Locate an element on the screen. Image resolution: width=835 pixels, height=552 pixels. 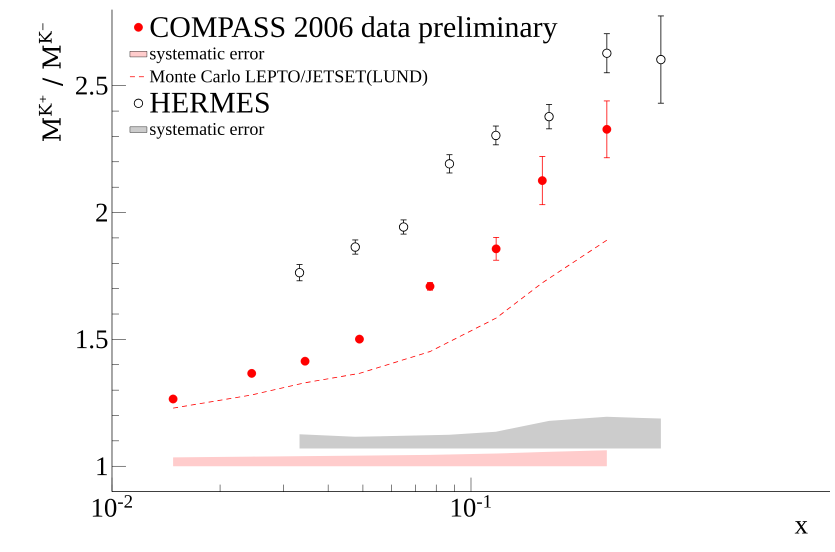
legend-label: HERMES is located at coordinates (209, 102).